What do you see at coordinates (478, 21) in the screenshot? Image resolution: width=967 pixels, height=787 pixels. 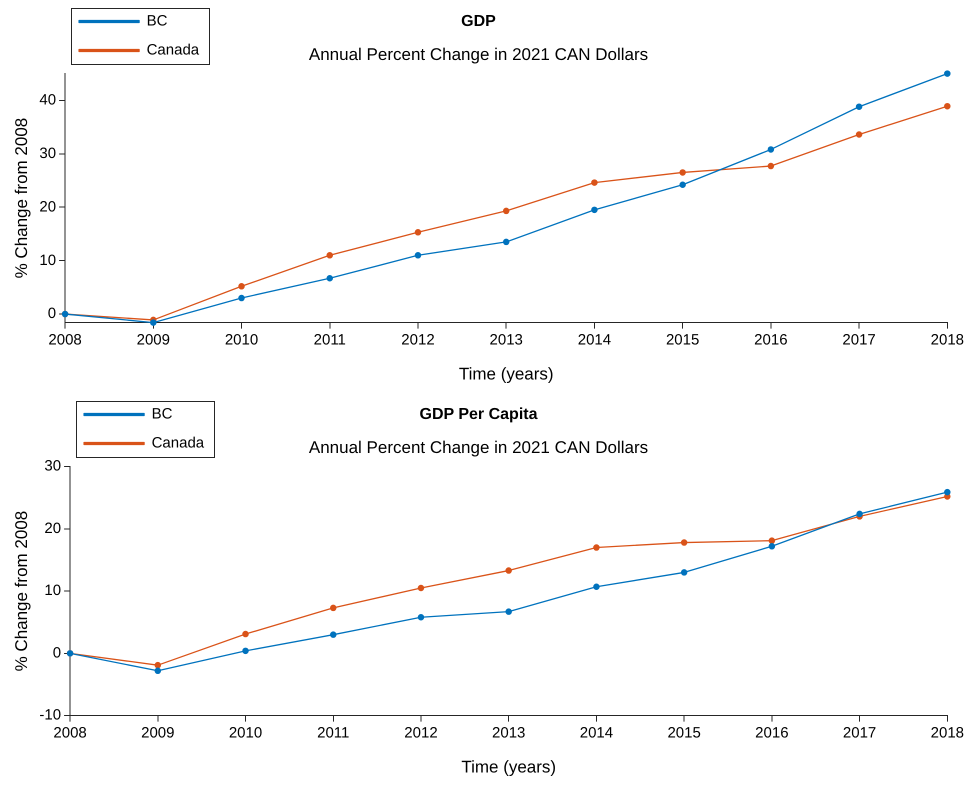 I see `chart-title: GDP` at bounding box center [478, 21].